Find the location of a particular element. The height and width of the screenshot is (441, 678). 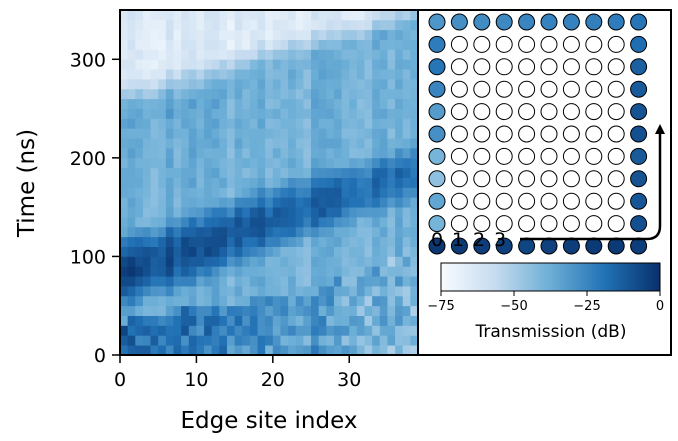

site-index-label: 1 is located at coordinates (458, 240).